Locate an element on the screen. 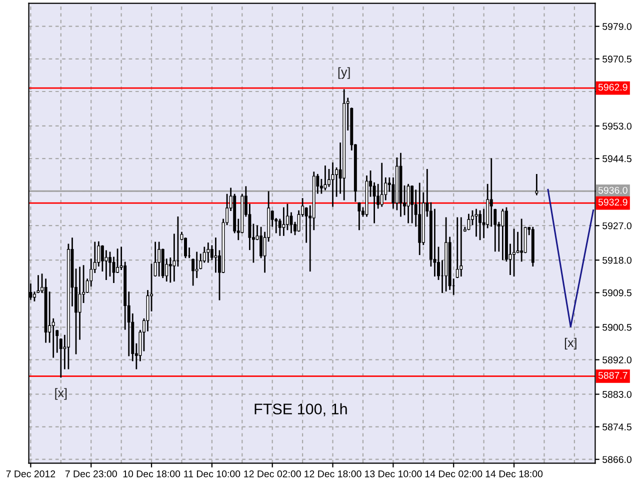 This screenshot has height=480, width=640. y-tick-label: 5874.5 is located at coordinates (617, 427).